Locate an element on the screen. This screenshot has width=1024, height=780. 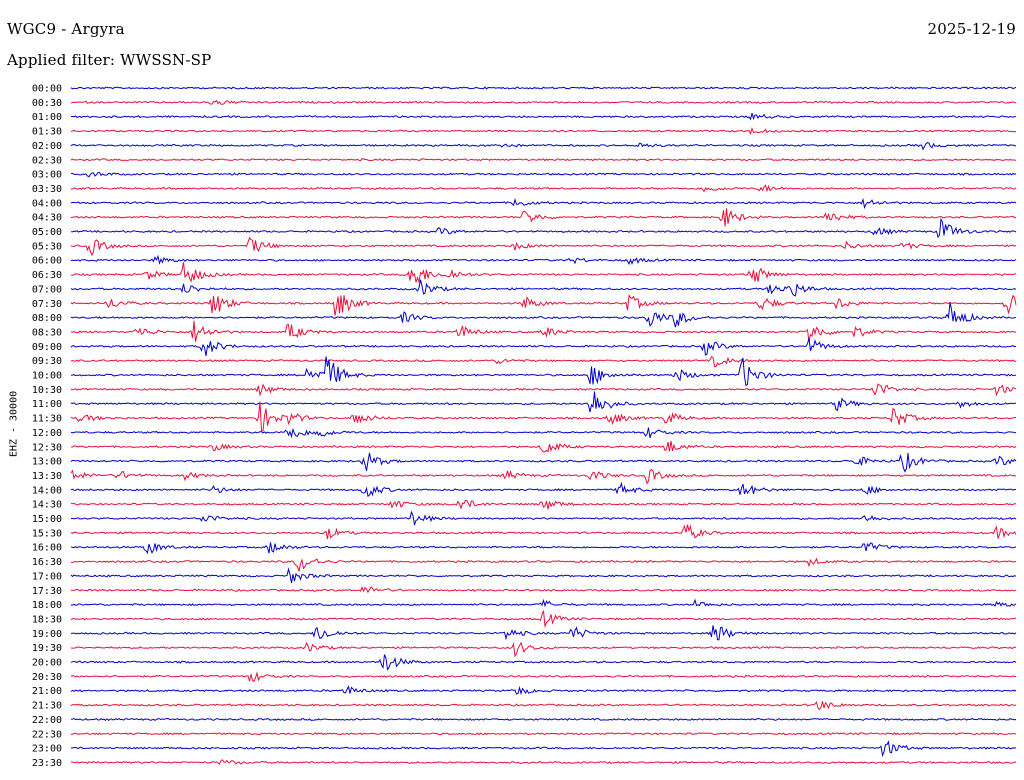
tick-label-2200: 22:00 is located at coordinates (47, 720).